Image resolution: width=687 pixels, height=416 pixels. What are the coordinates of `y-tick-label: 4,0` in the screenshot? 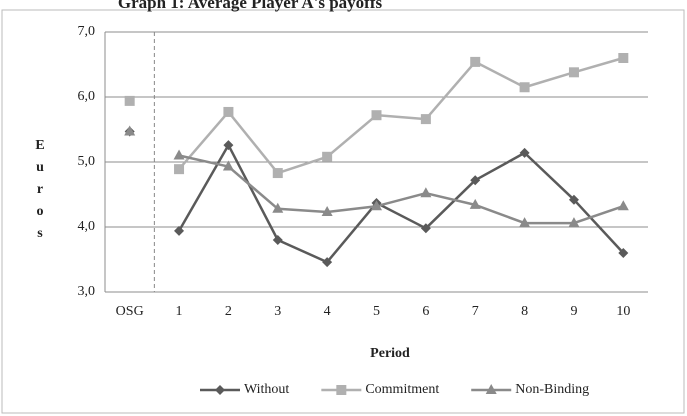 It's located at (87, 226).